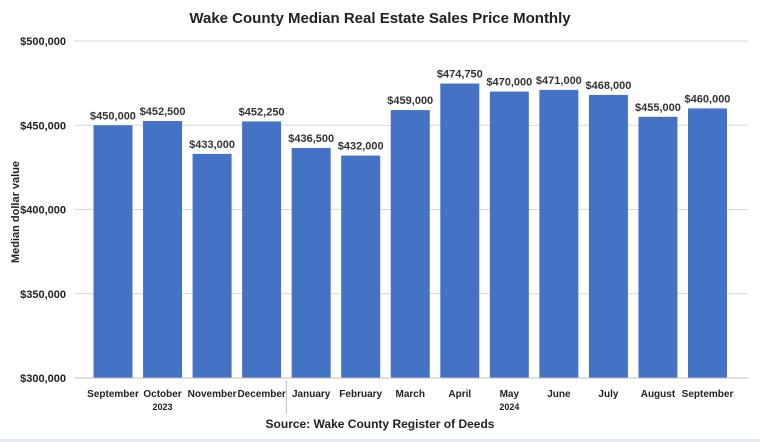  I want to click on x-tick-label: April, so click(459, 394).